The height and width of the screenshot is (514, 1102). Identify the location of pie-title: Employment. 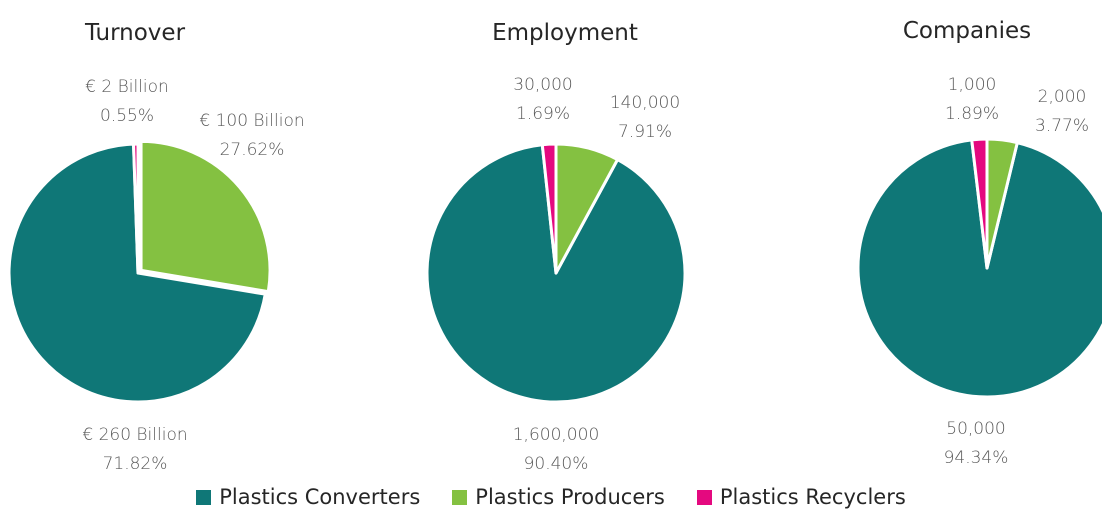
(565, 33).